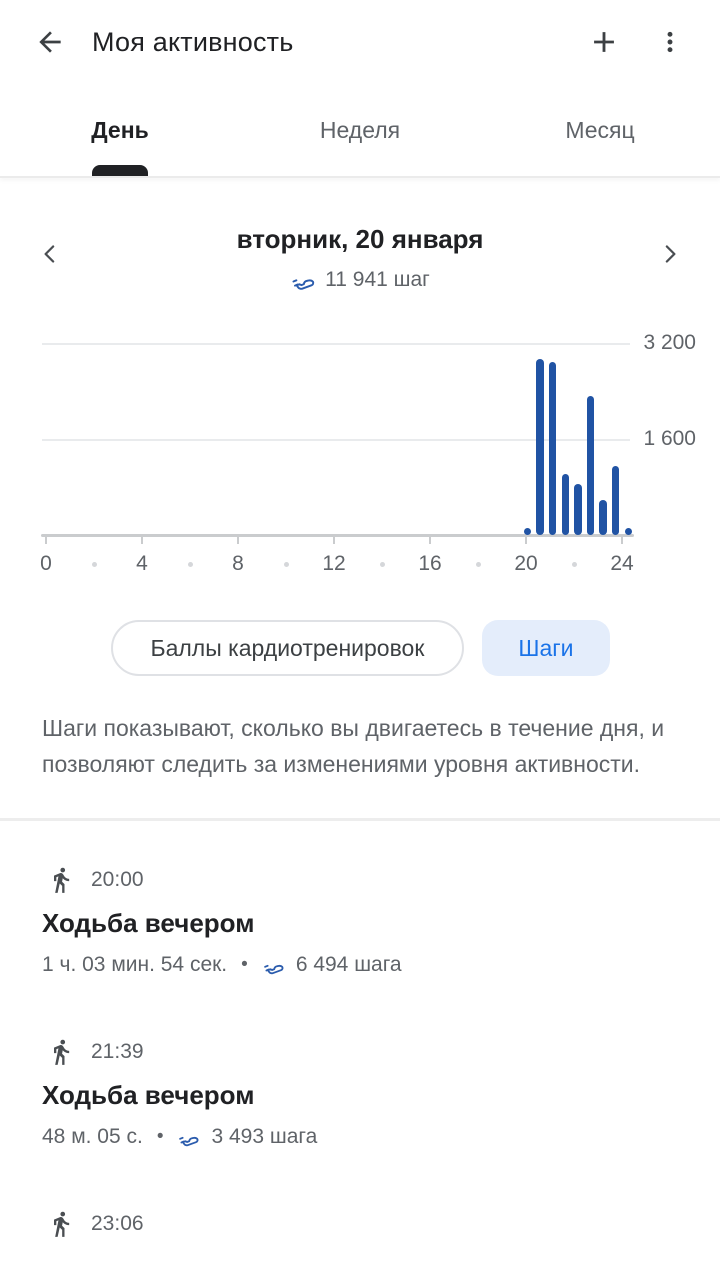 The height and width of the screenshot is (1280, 720). What do you see at coordinates (348, 964) in the screenshot?
I see `activity-steps: 6 494 шага` at bounding box center [348, 964].